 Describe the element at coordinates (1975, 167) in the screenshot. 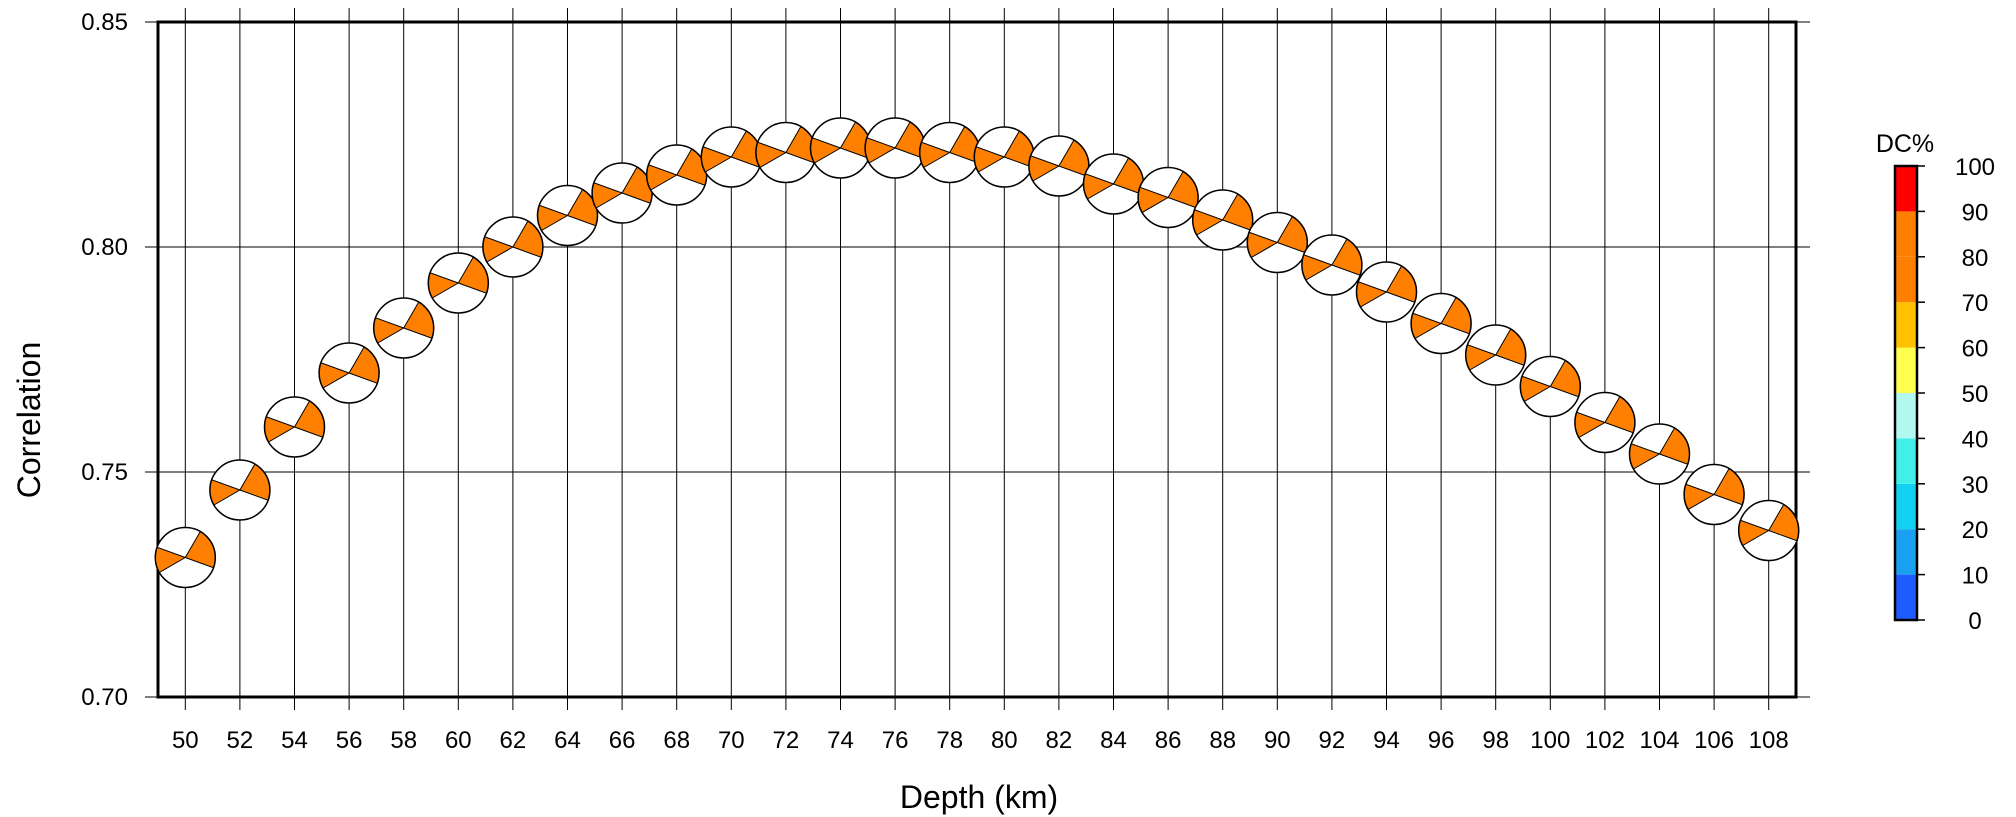

I see `colorbar-tick-label: 100` at that location.